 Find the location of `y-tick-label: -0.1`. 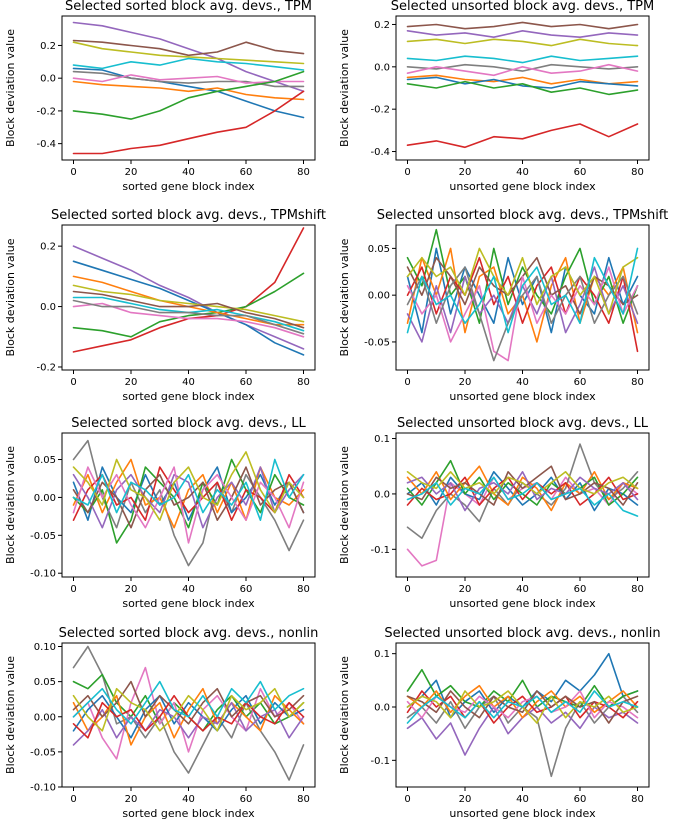

y-tick-label: -0.1 is located at coordinates (380, 550).